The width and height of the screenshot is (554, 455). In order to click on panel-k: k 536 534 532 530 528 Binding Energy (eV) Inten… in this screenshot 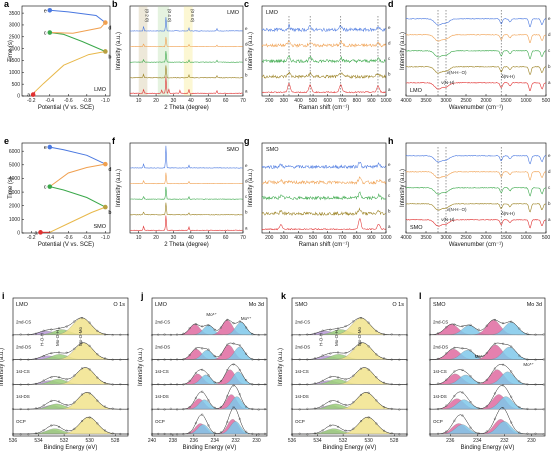, I will do `click(343, 371)`.